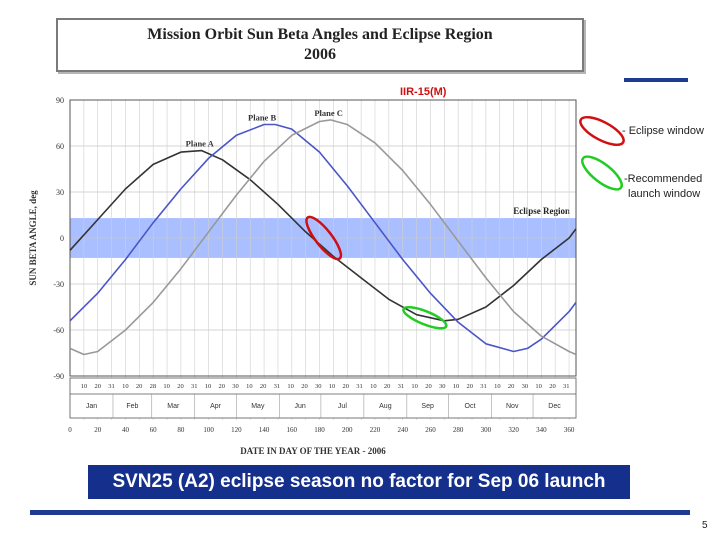 This screenshot has width=720, height=540. I want to click on y-tick-label: 90, so click(60, 100).